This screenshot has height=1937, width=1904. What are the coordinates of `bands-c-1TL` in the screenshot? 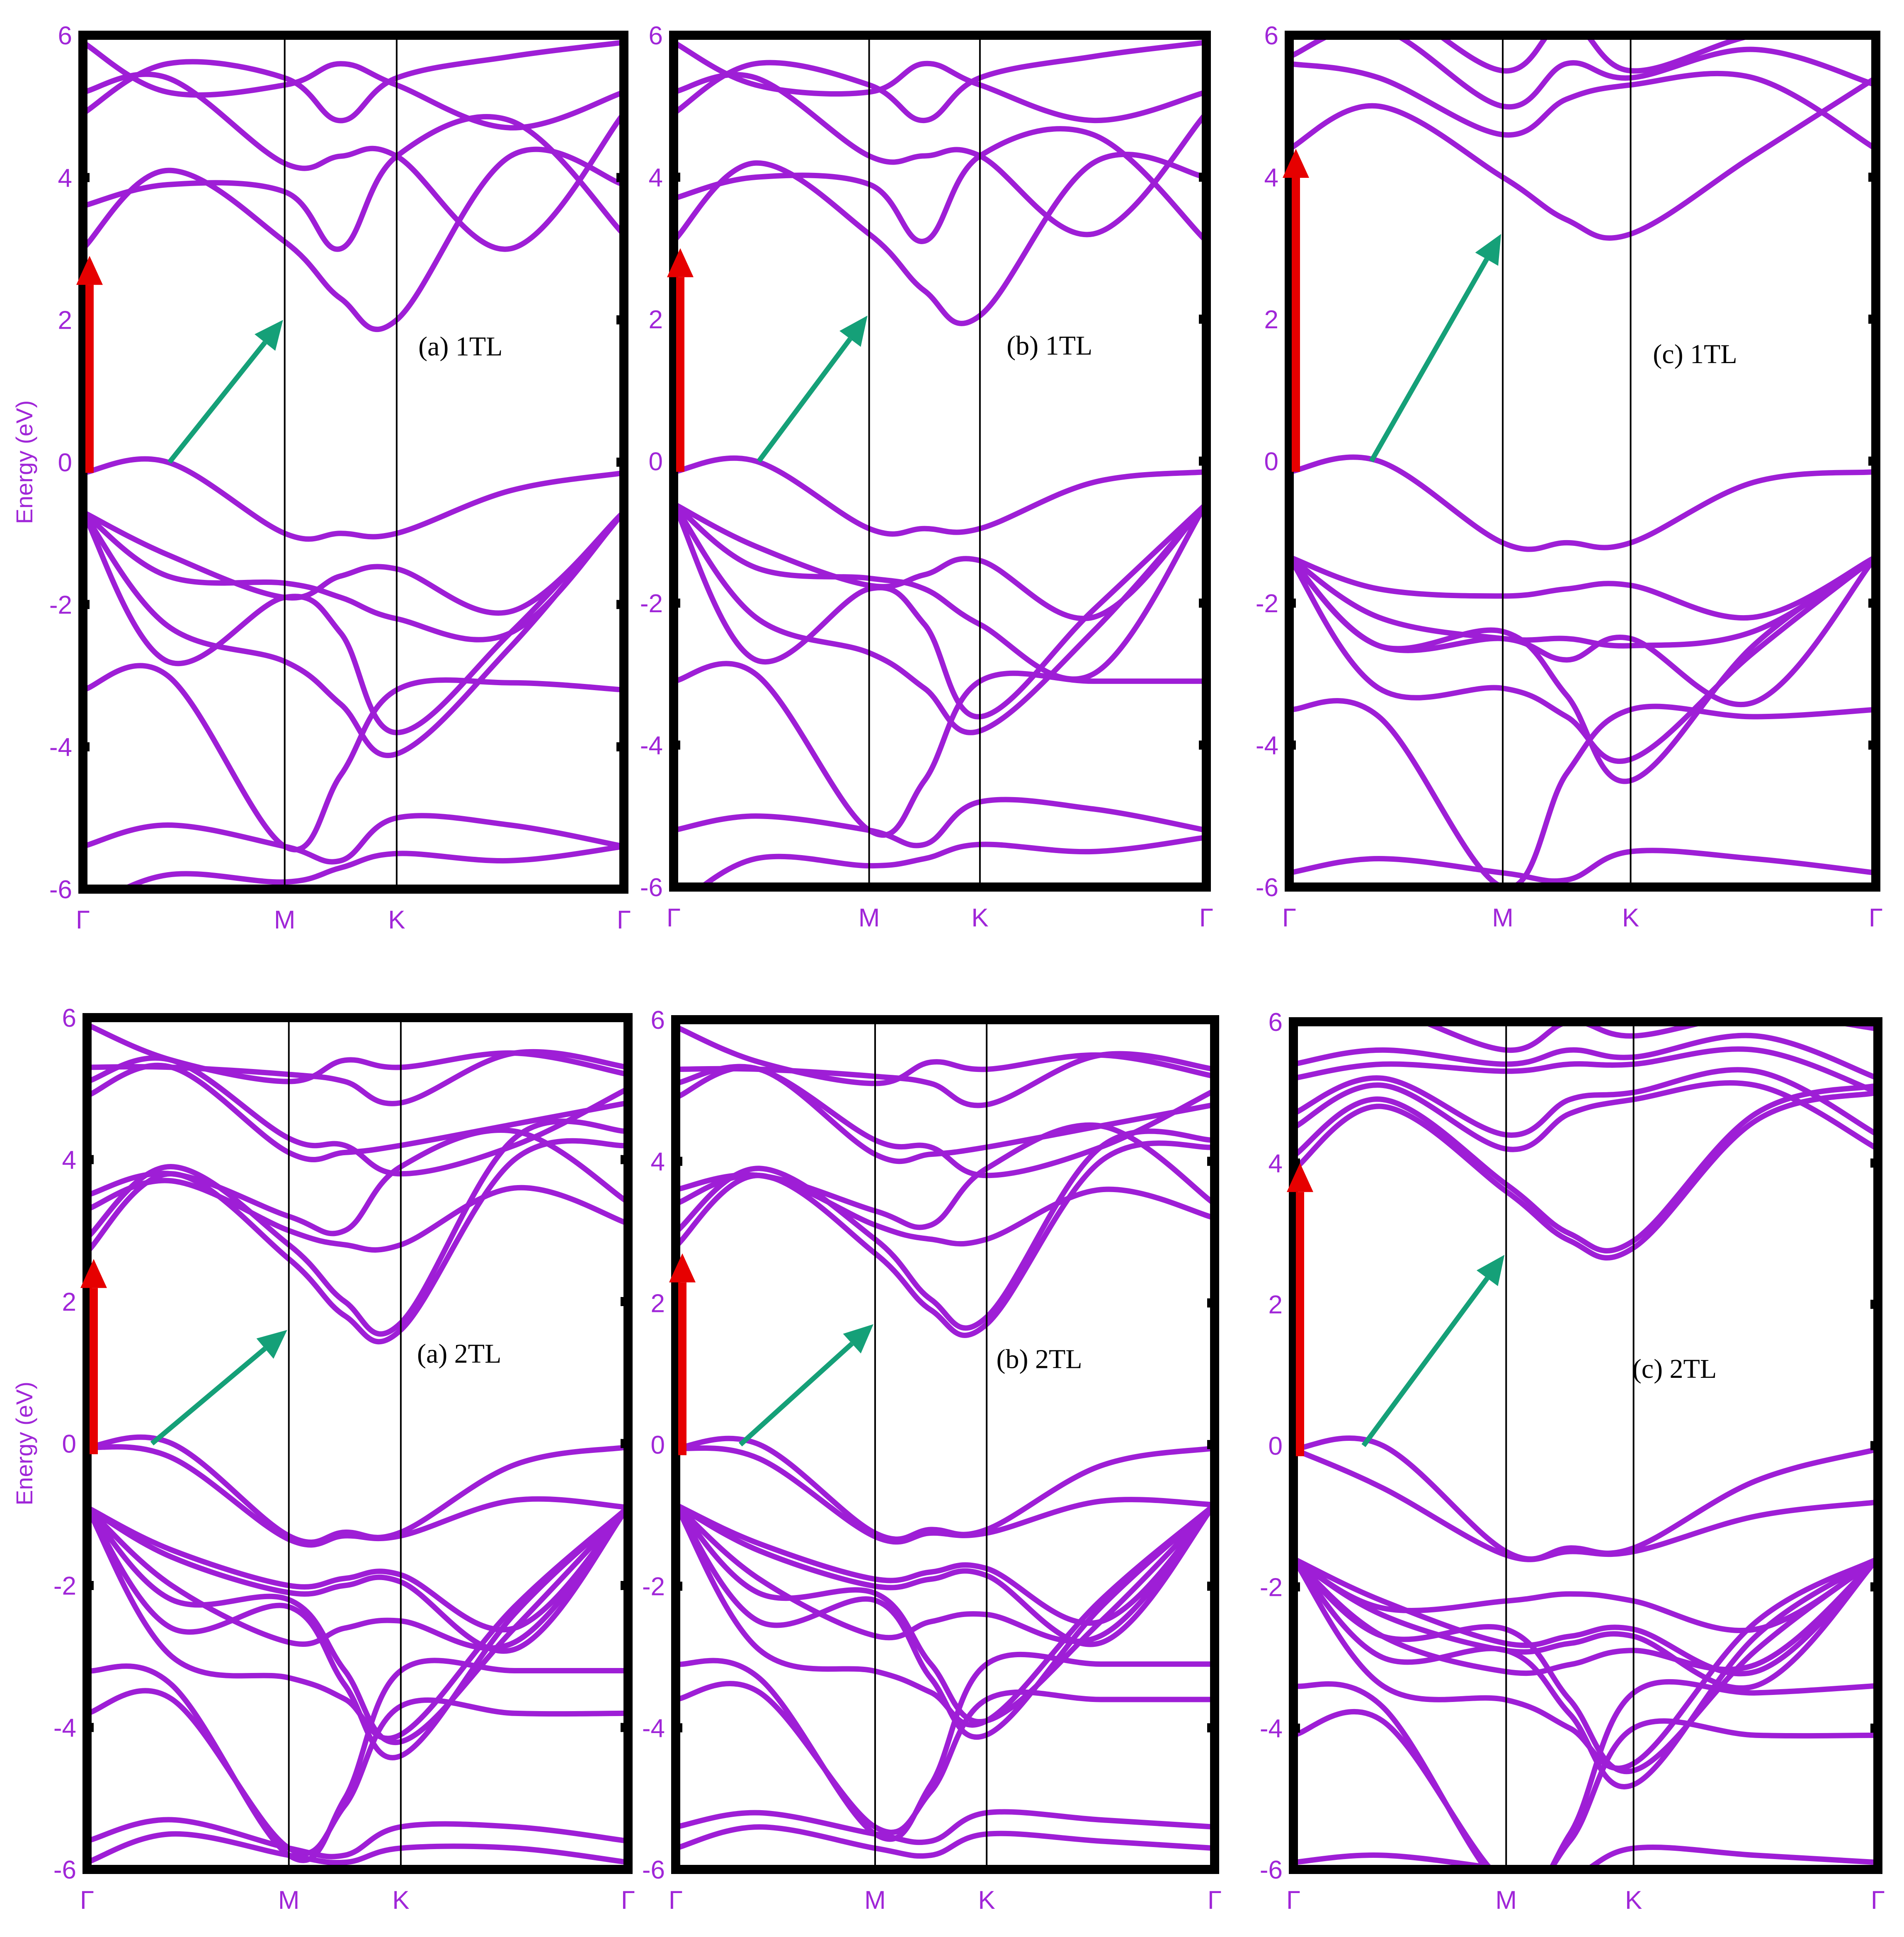 It's located at (1582, 479).